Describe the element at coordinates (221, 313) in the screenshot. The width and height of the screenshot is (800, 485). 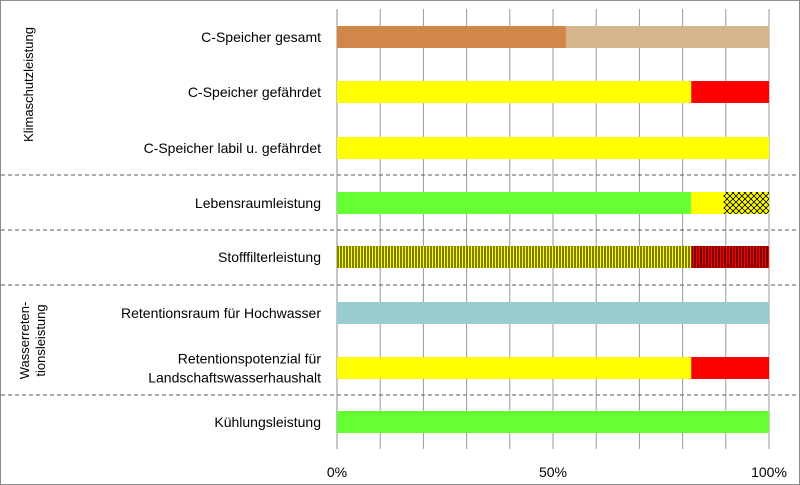
I see `category-label: Retentionsraum für Hochwasser` at that location.